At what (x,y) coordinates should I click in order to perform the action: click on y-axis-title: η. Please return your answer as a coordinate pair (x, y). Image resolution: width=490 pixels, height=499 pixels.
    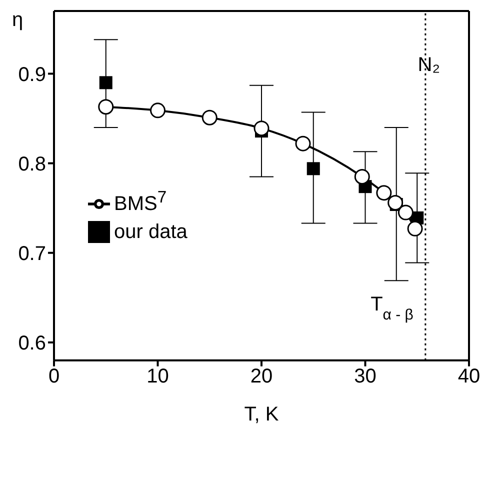
    Looking at the image, I should click on (18, 20).